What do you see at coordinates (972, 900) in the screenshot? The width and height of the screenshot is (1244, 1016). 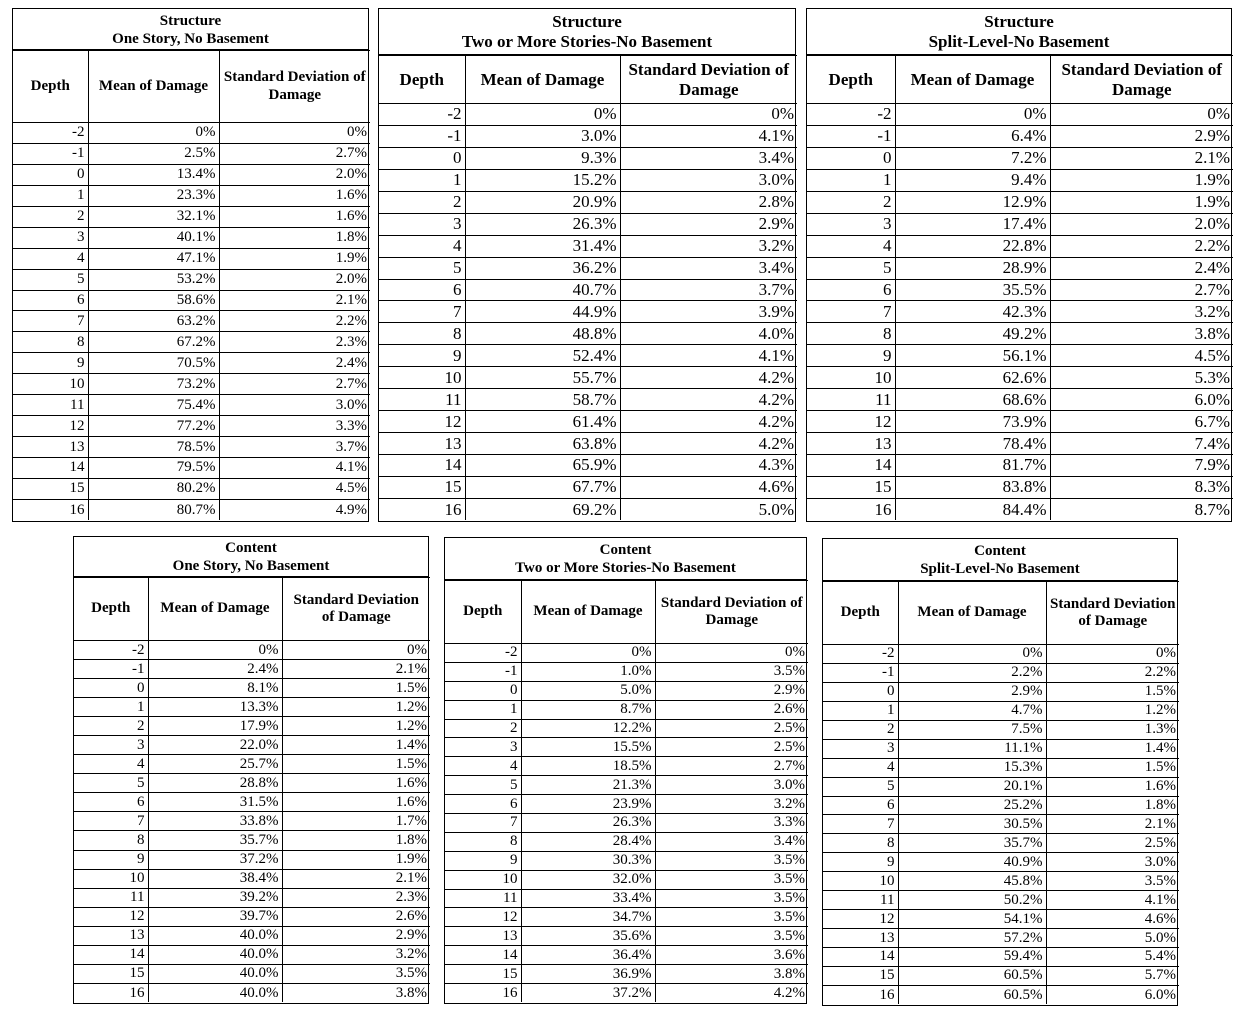 I see `mean-cell: 50.2%` at bounding box center [972, 900].